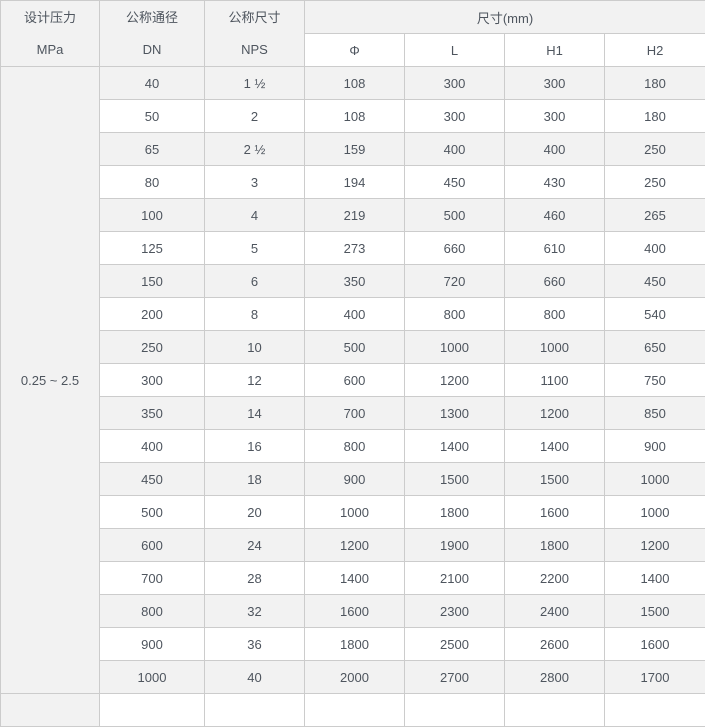 The width and height of the screenshot is (705, 727). What do you see at coordinates (655, 413) in the screenshot?
I see `table-cell: 850` at bounding box center [655, 413].